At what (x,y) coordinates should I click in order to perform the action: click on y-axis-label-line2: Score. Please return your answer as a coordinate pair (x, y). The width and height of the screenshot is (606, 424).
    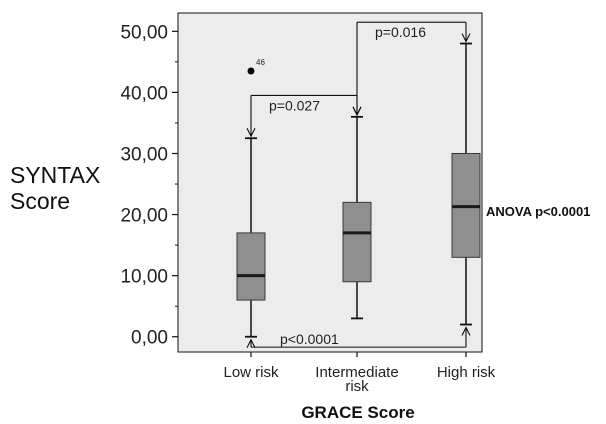
    Looking at the image, I should click on (40, 201).